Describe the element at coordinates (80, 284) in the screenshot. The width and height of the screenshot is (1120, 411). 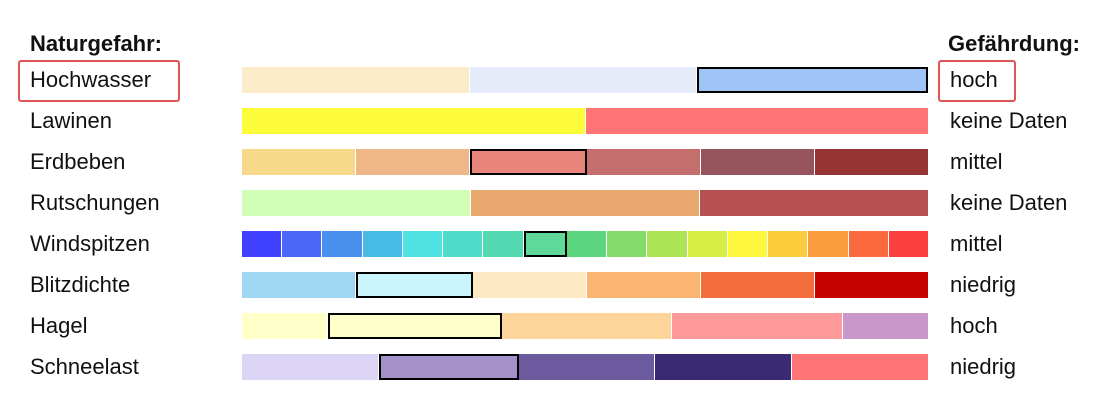
I see `hazard-label-blitzdichte: Blitzdichte` at that location.